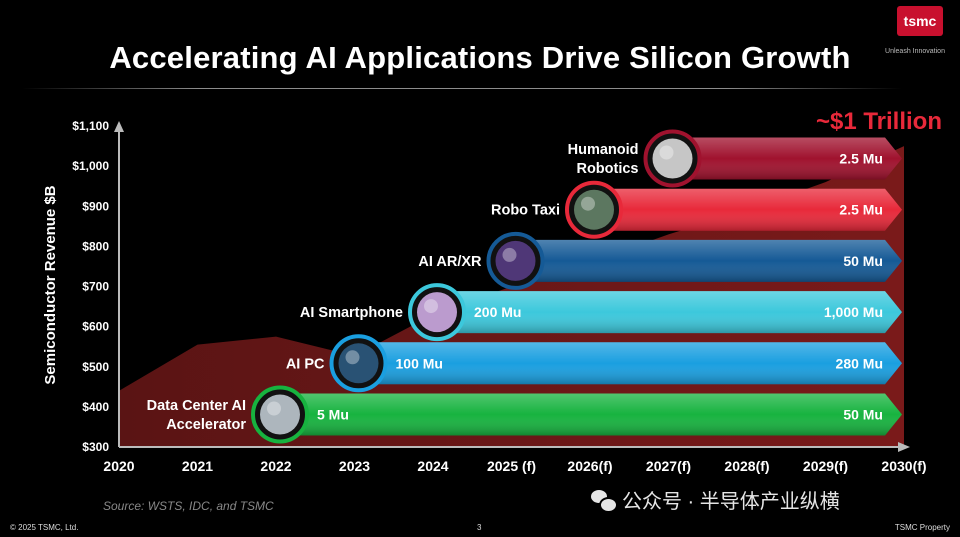  What do you see at coordinates (509, 254) in the screenshot?
I see `vr-headset-icon-highlight` at bounding box center [509, 254].